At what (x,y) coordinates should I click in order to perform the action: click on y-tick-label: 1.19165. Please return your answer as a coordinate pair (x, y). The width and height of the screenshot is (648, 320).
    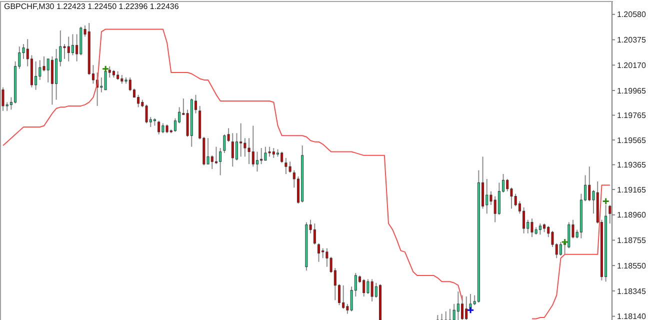
    Looking at the image, I should click on (631, 189).